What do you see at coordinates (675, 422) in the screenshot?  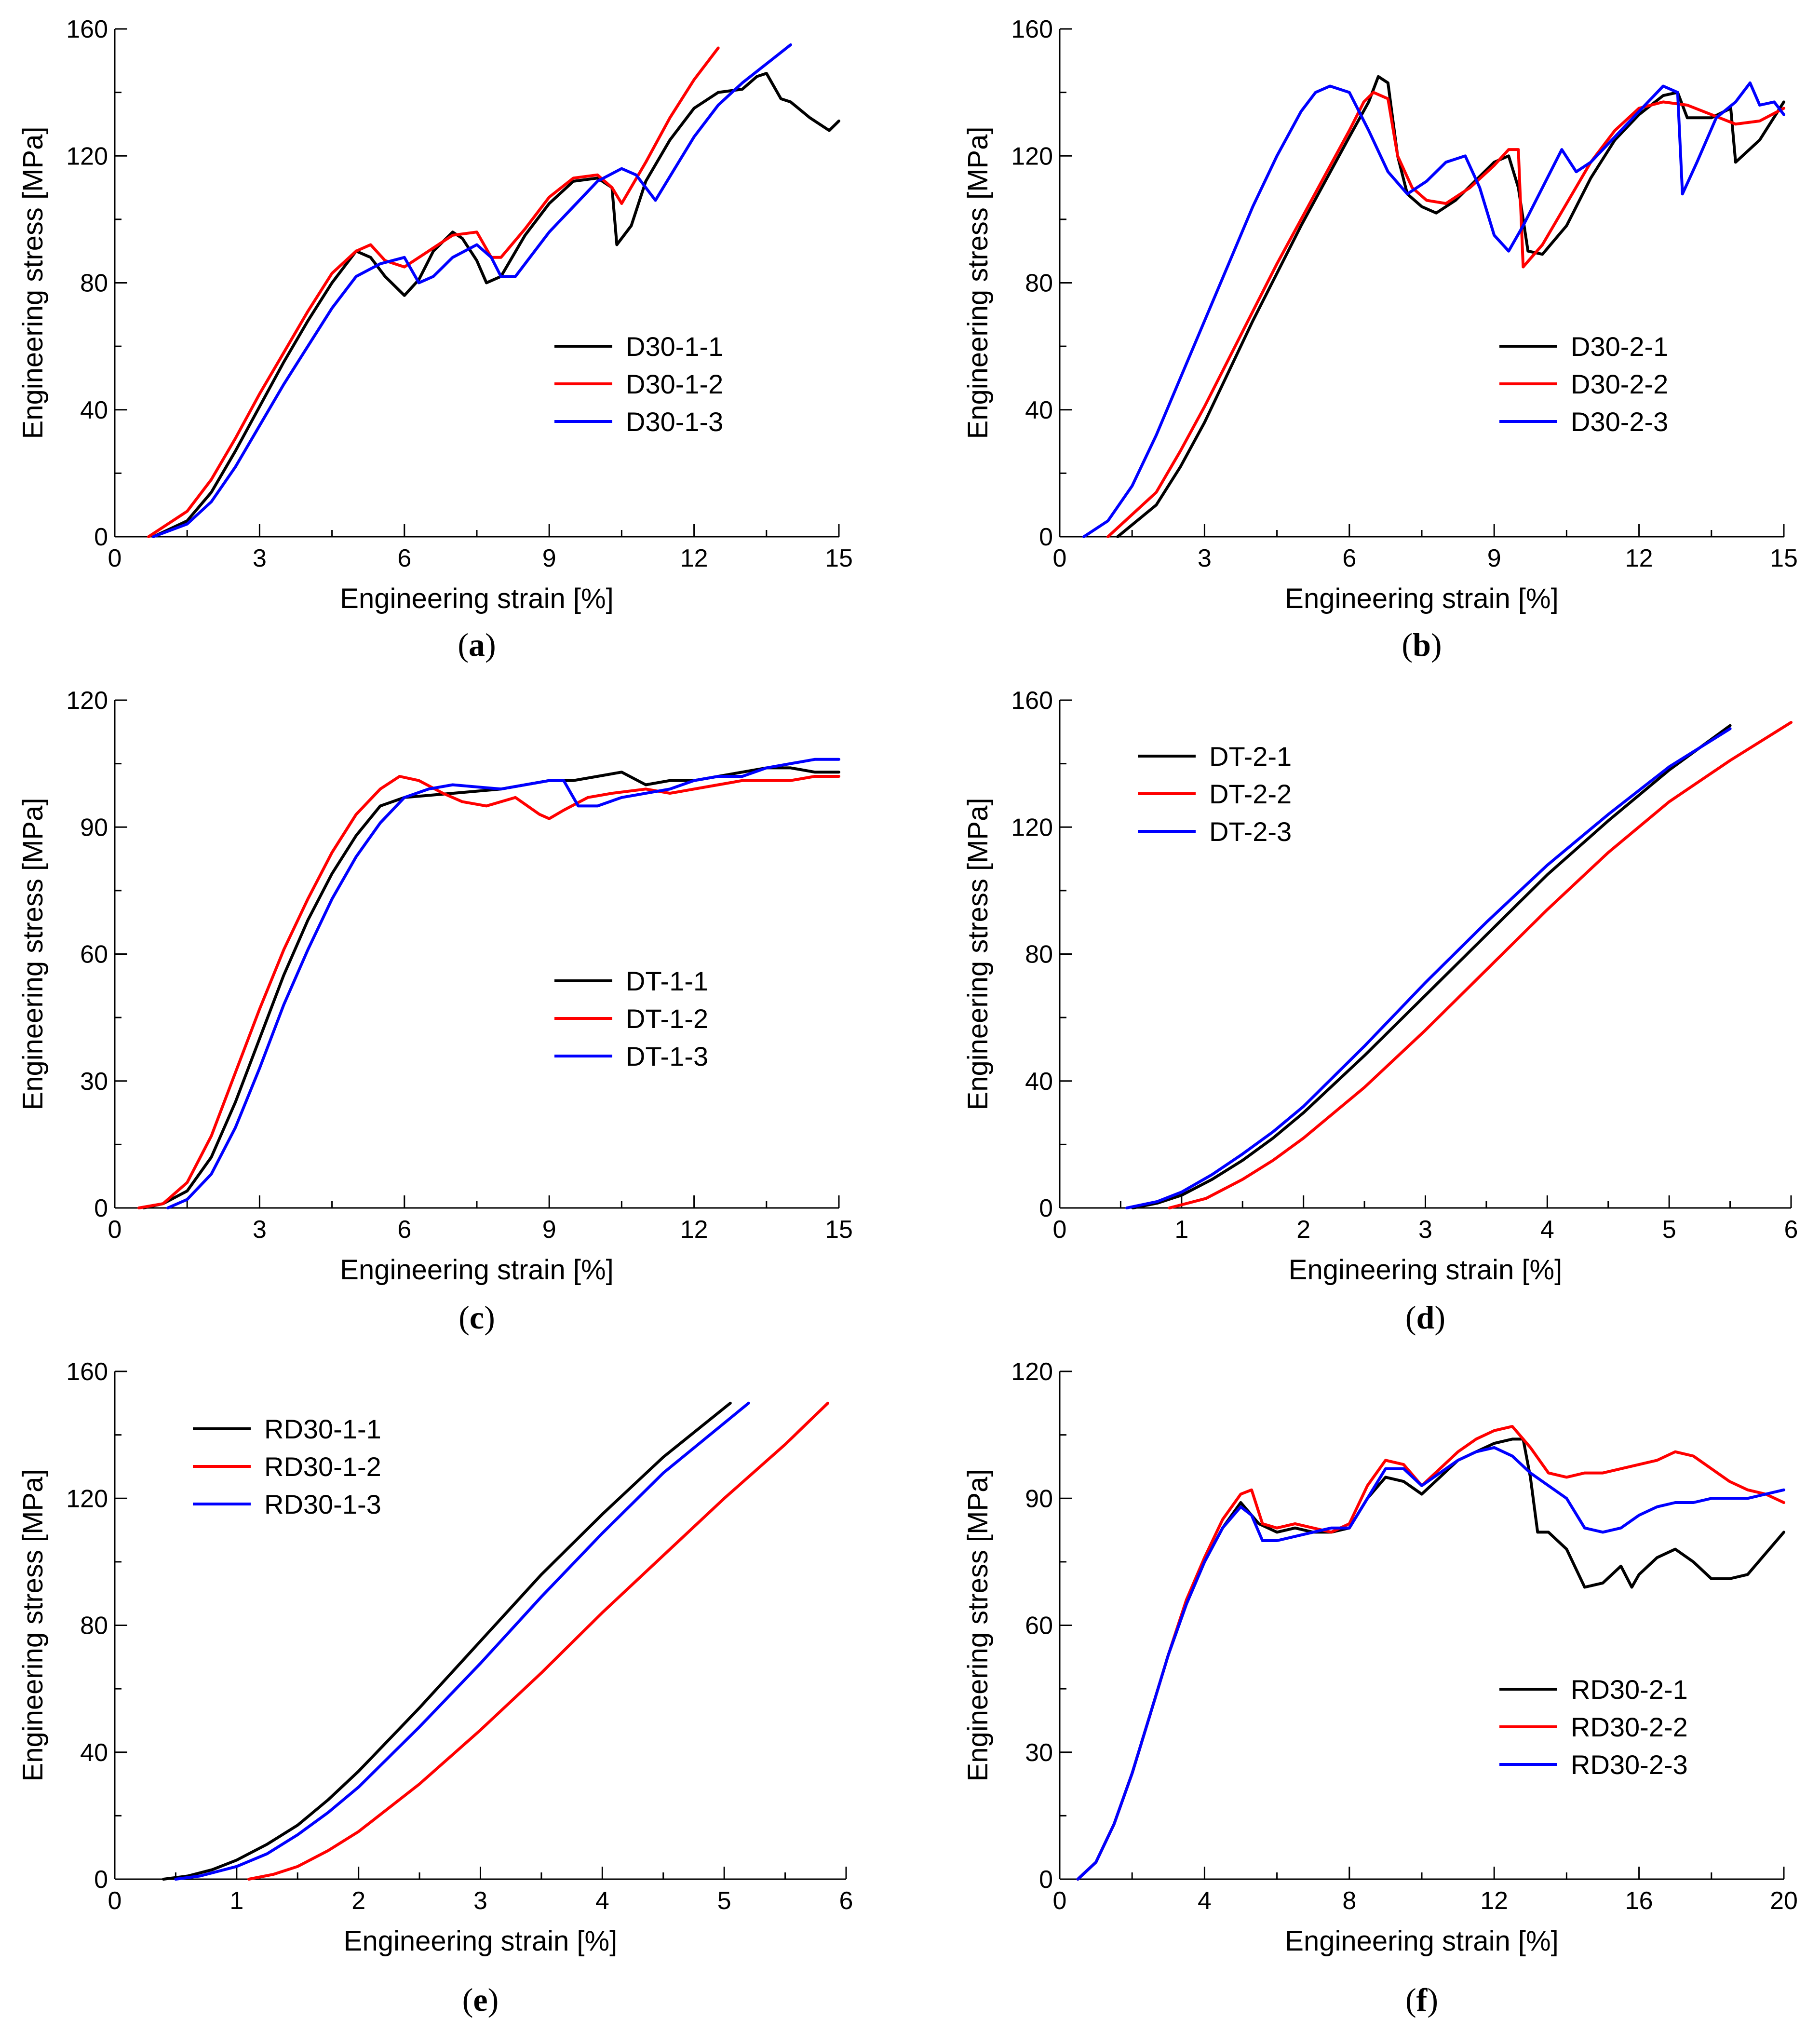 I see `legend-label: D30-1-3` at bounding box center [675, 422].